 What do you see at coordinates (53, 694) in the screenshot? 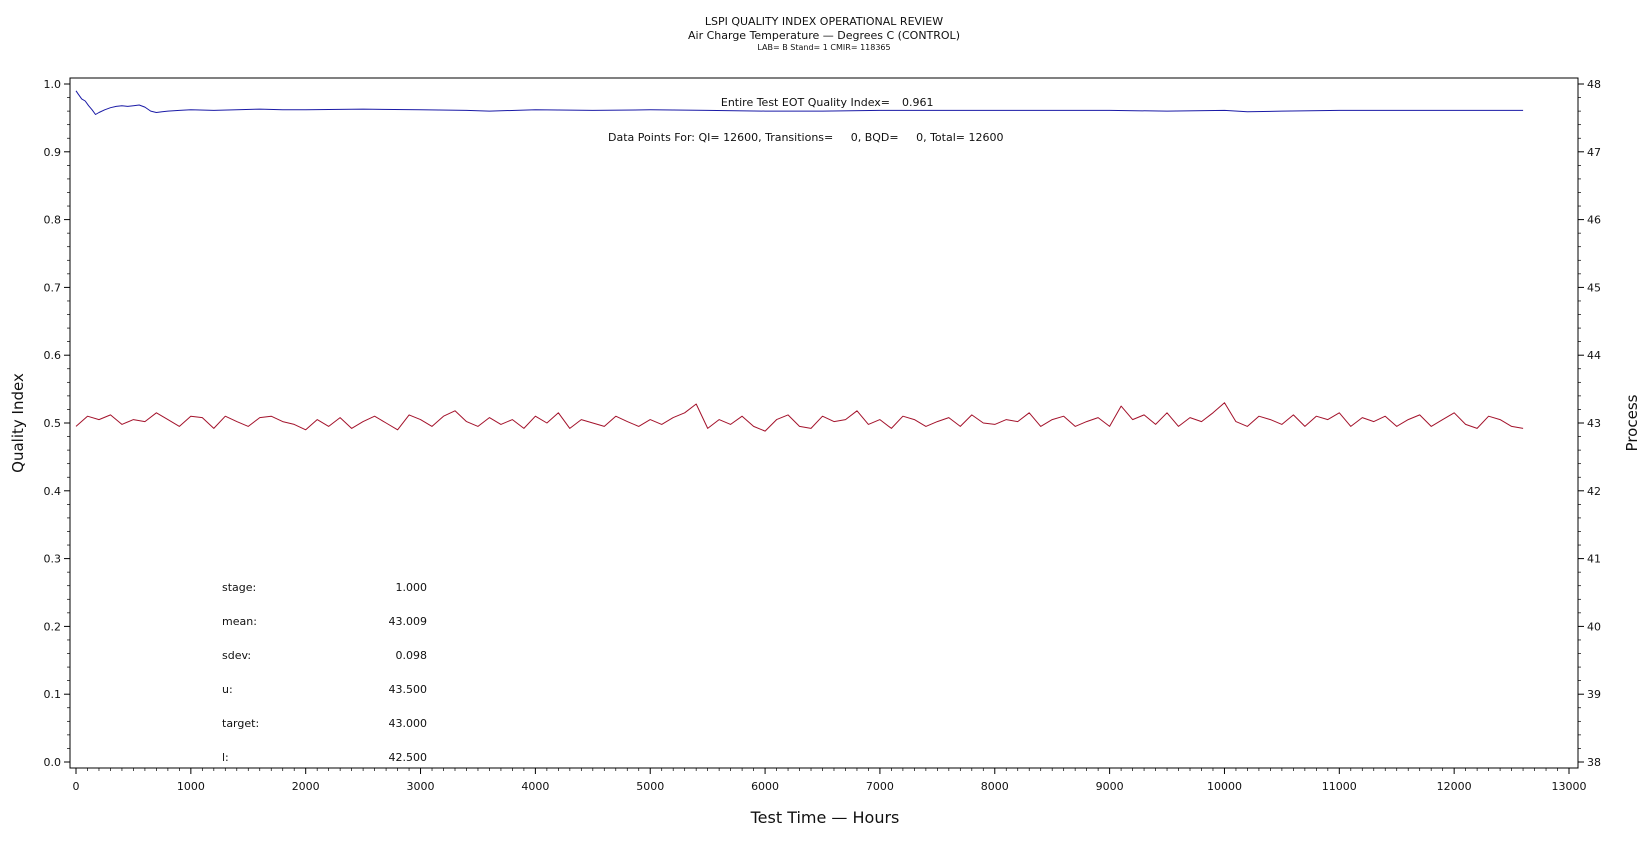
I see `left-y-tick-label: 0.1` at bounding box center [53, 694].